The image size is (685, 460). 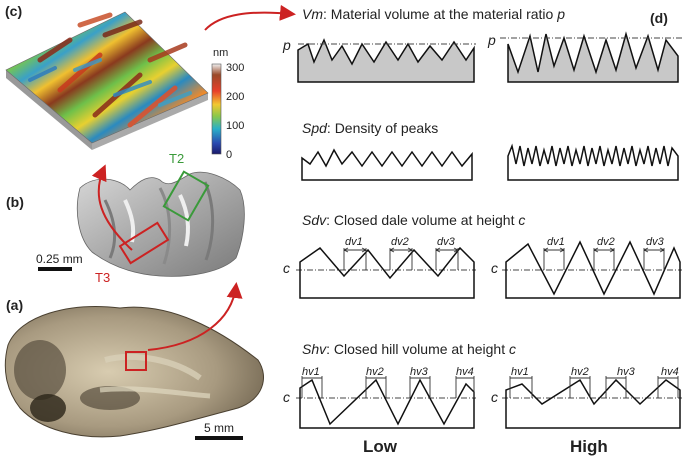 I want to click on spd-high-profile, so click(x=593, y=162).